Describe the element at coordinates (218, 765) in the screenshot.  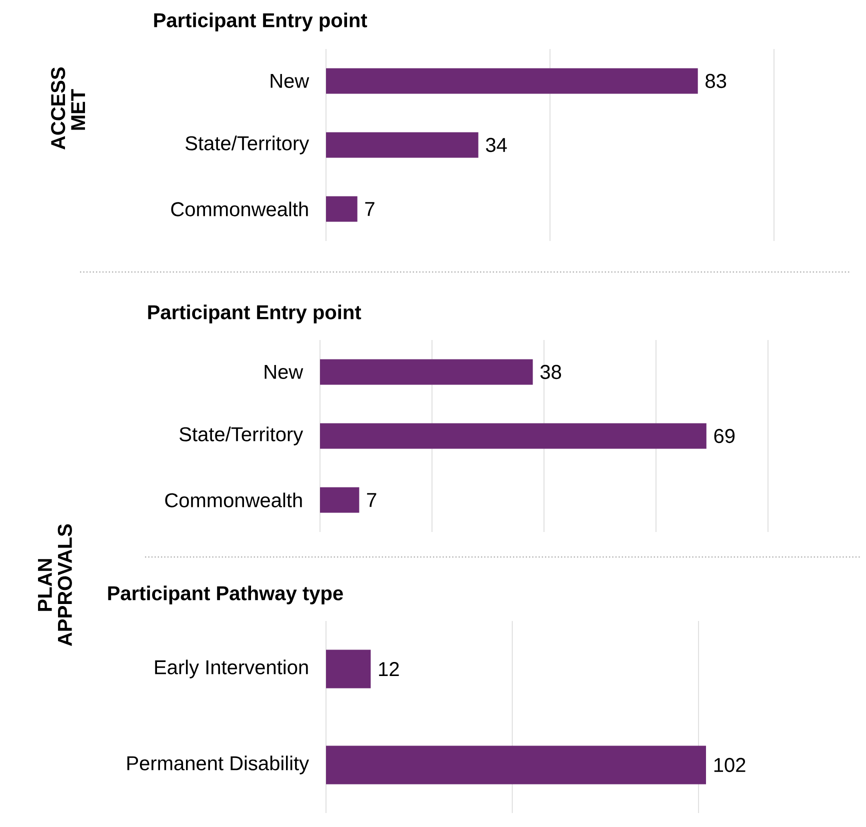
I see `y-tick-label: Permanent Disability` at that location.